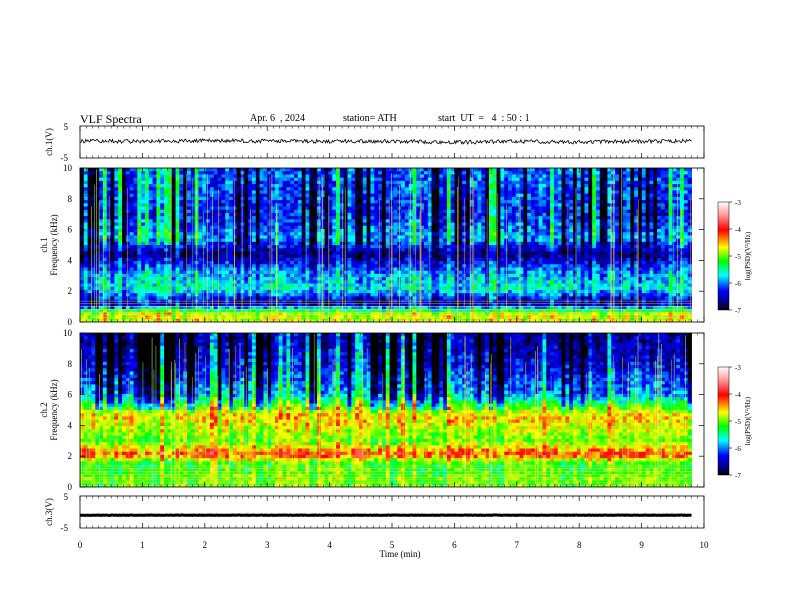 The width and height of the screenshot is (792, 612). What do you see at coordinates (80, 545) in the screenshot?
I see `x-tick-label: 0` at bounding box center [80, 545].